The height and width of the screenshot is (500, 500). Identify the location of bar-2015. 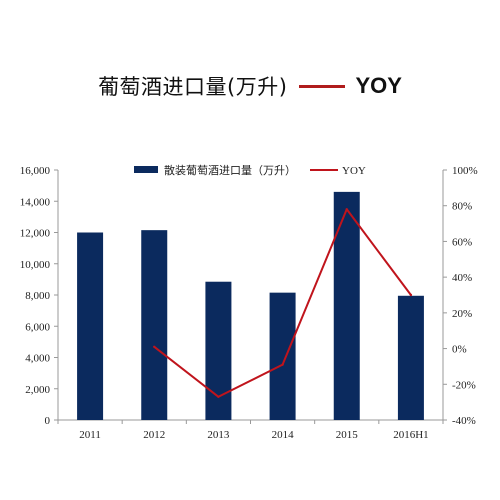
(346, 305).